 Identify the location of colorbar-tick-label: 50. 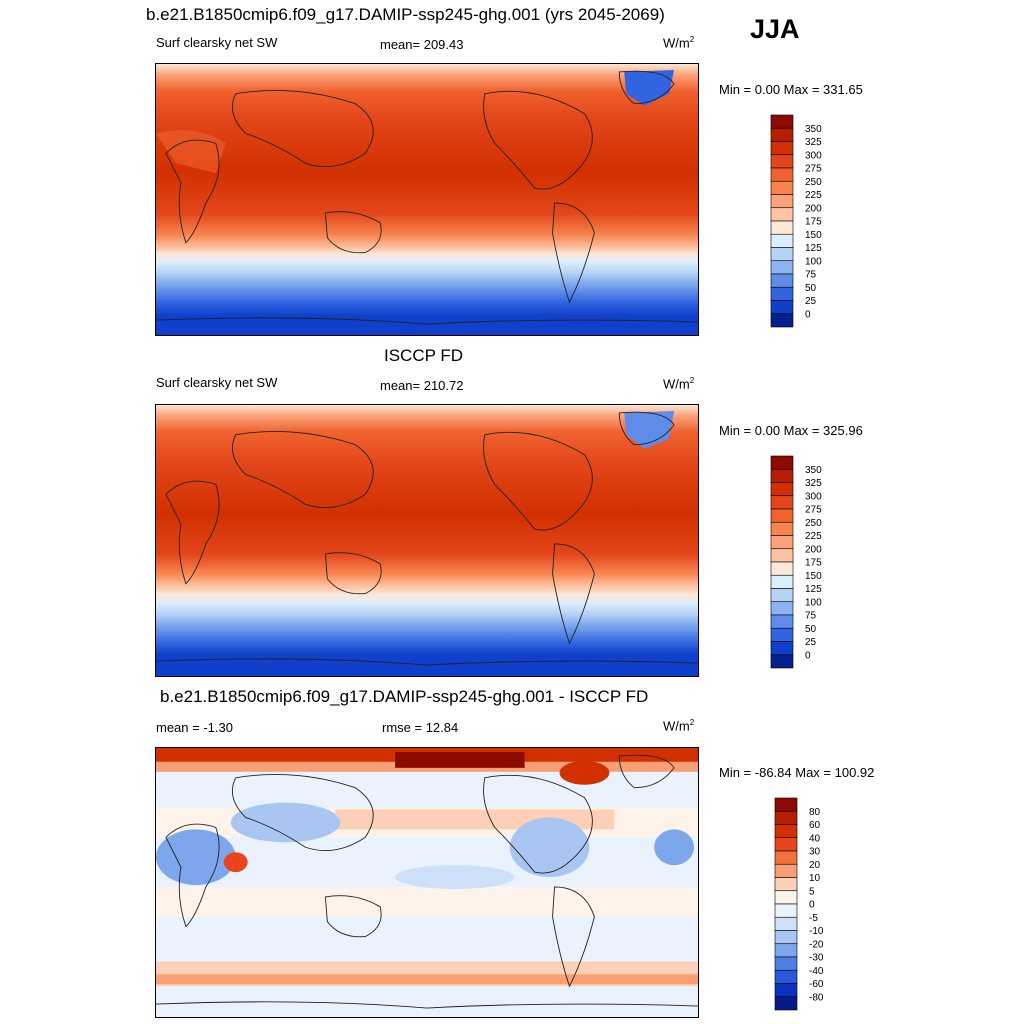
(811, 629).